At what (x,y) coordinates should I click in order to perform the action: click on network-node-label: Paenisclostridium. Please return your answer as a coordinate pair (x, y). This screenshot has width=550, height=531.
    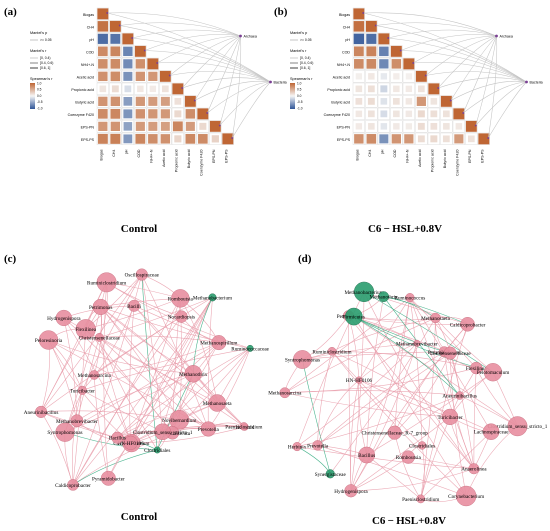
    Looking at the image, I should click on (243, 427).